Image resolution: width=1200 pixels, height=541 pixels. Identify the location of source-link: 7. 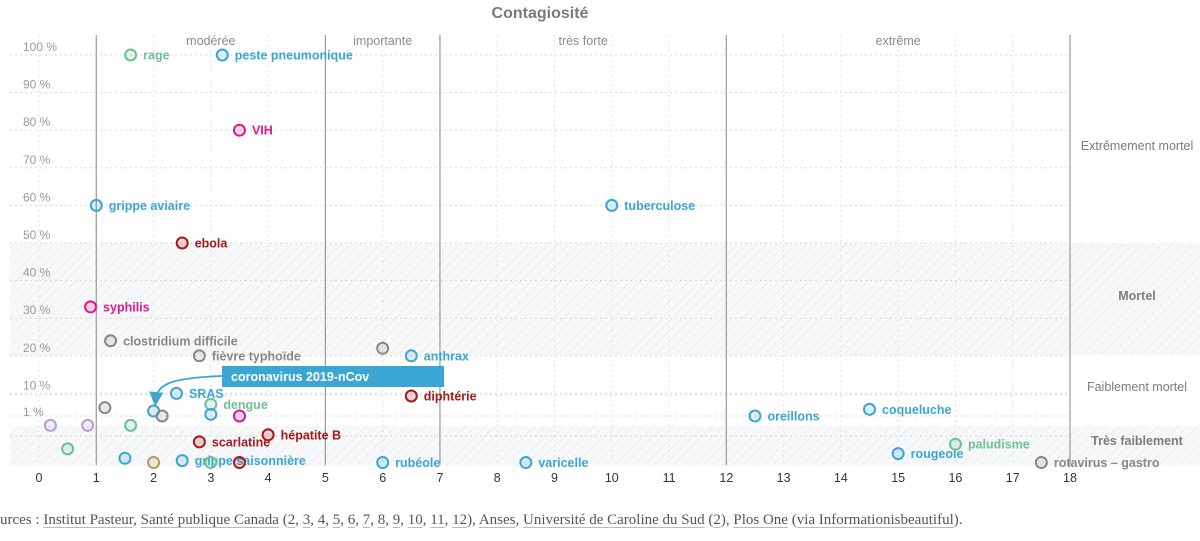
(366, 520).